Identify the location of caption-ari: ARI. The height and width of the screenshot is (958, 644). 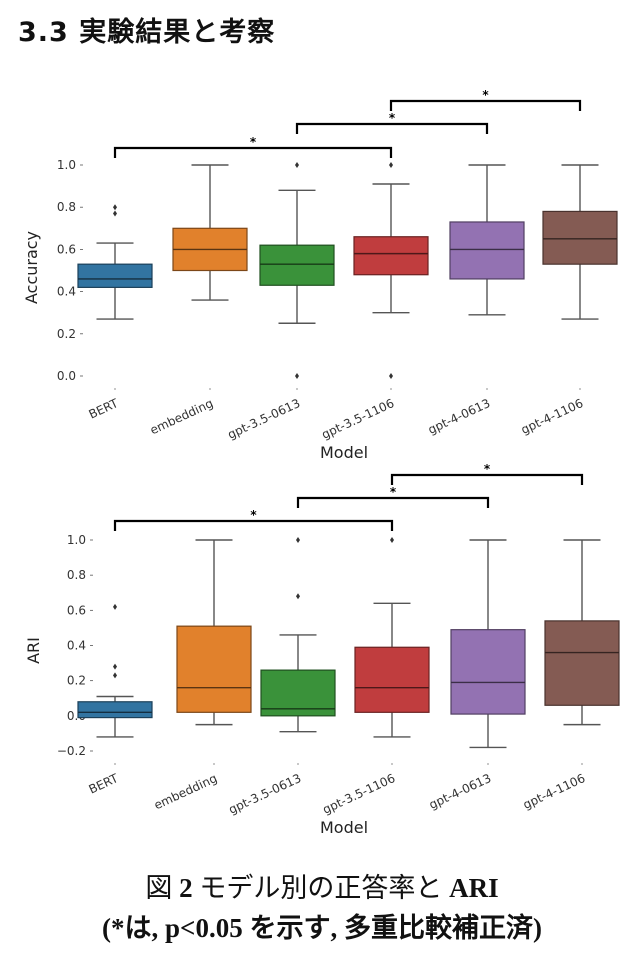
(474, 888).